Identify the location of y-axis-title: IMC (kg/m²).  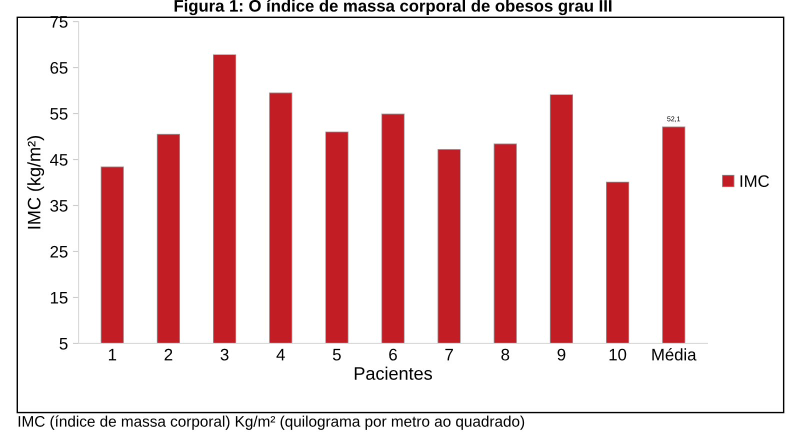
(35, 182).